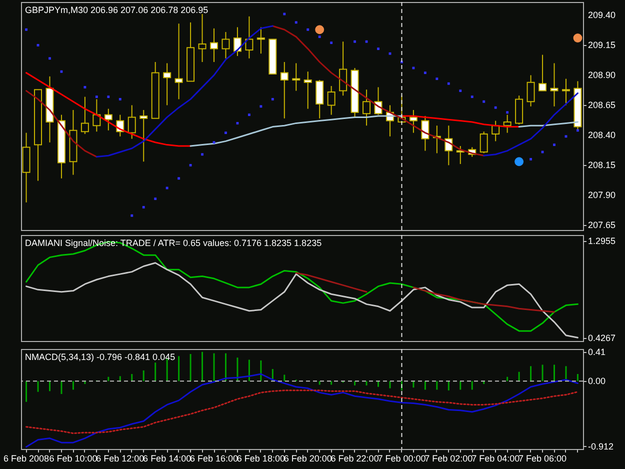 The height and width of the screenshot is (469, 625). I want to click on y-tick-label: 208.15, so click(602, 165).